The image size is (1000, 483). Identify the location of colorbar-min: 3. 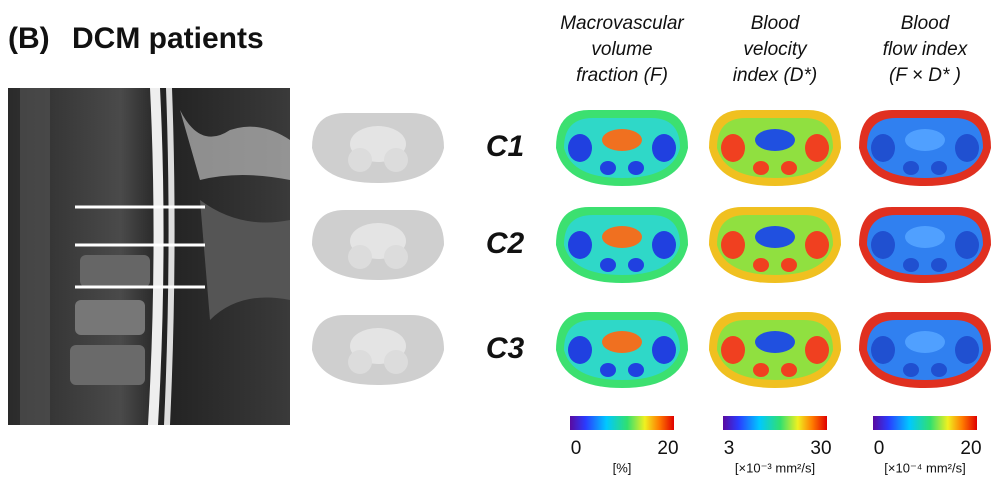
(729, 448).